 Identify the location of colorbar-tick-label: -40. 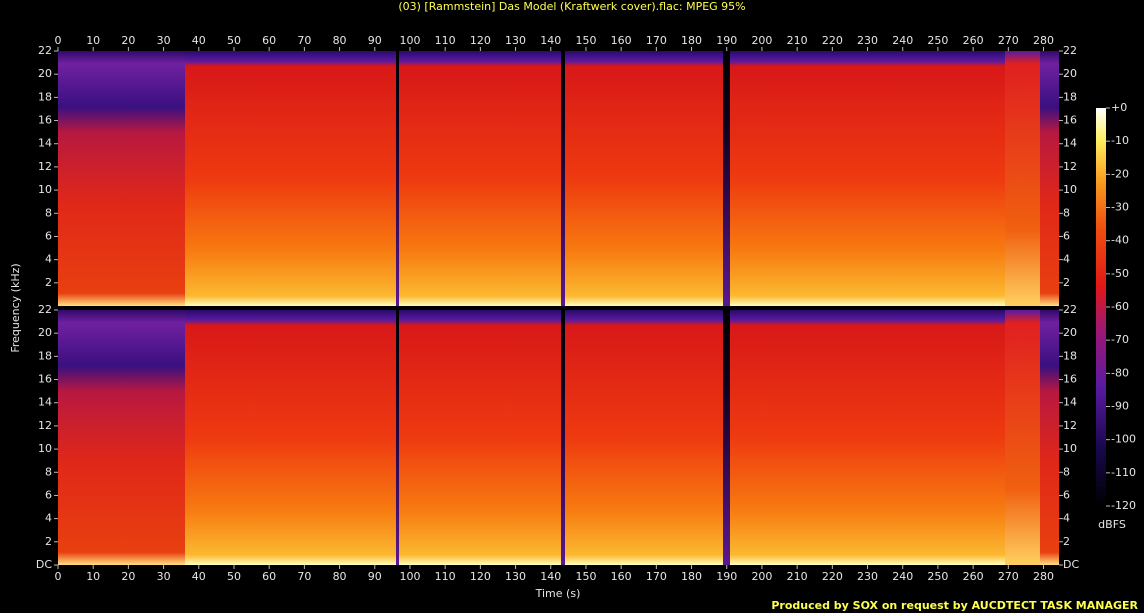
(1120, 240).